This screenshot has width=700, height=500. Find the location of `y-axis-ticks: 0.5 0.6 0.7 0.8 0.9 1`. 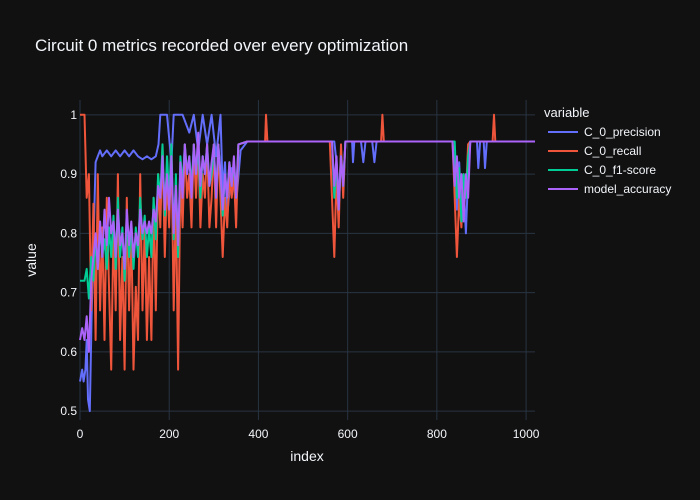

y-axis-ticks: 0.5 0.6 0.7 0.8 0.9 1 is located at coordinates (68, 263).